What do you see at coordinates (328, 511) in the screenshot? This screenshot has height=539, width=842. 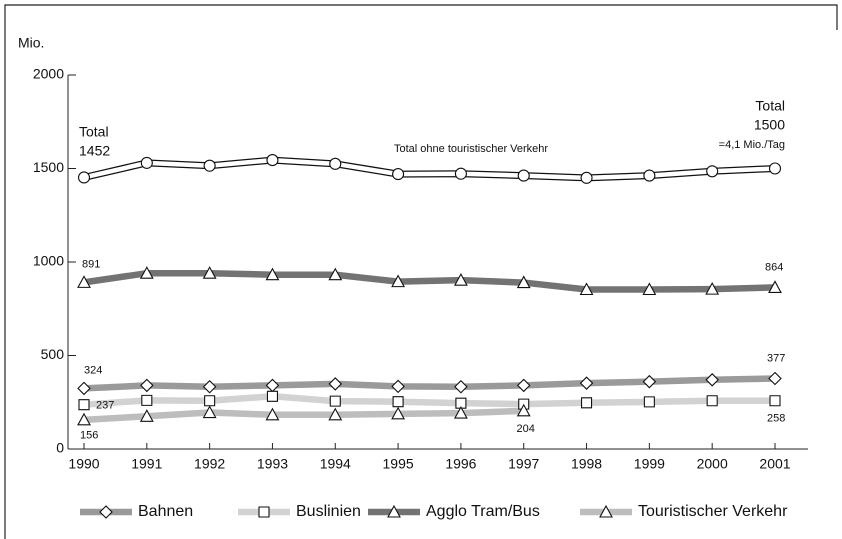 I see `legend-label: Buslinien` at bounding box center [328, 511].